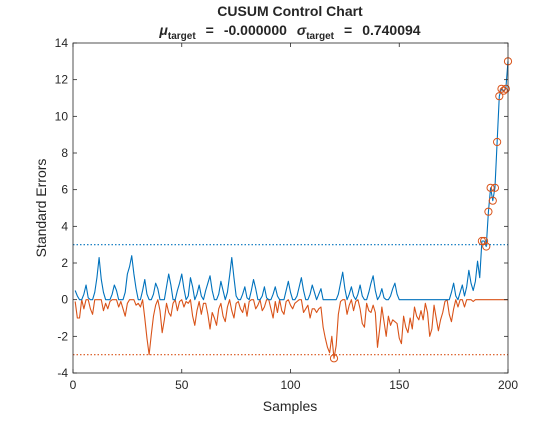 The height and width of the screenshot is (425, 560). Describe the element at coordinates (210, 30) in the screenshot. I see `mu-equals: =` at that location.